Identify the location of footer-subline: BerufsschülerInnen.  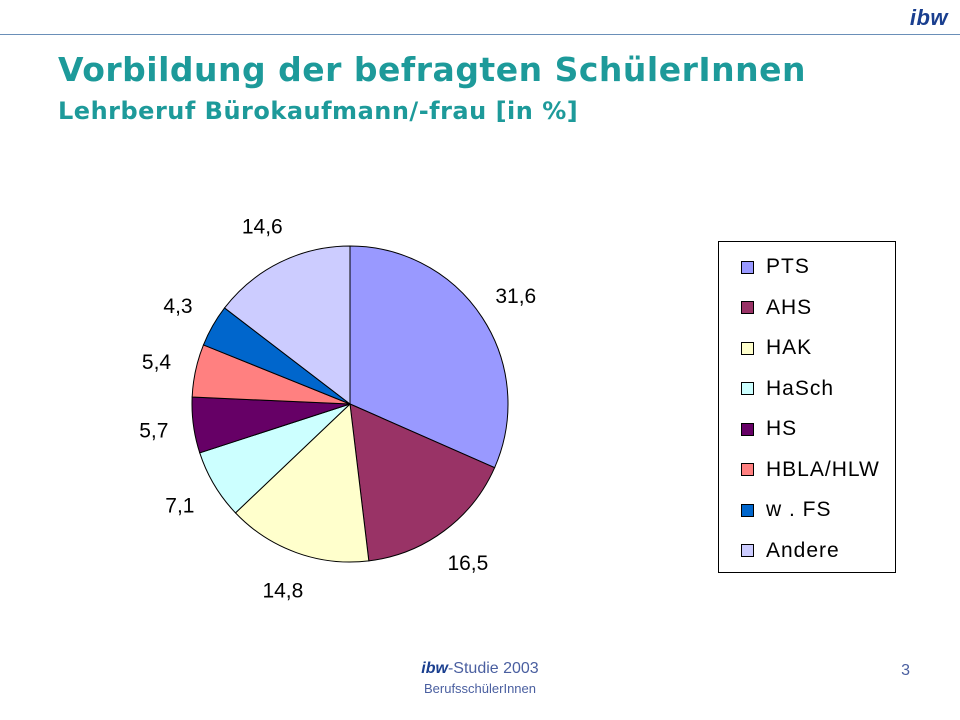
(479, 688).